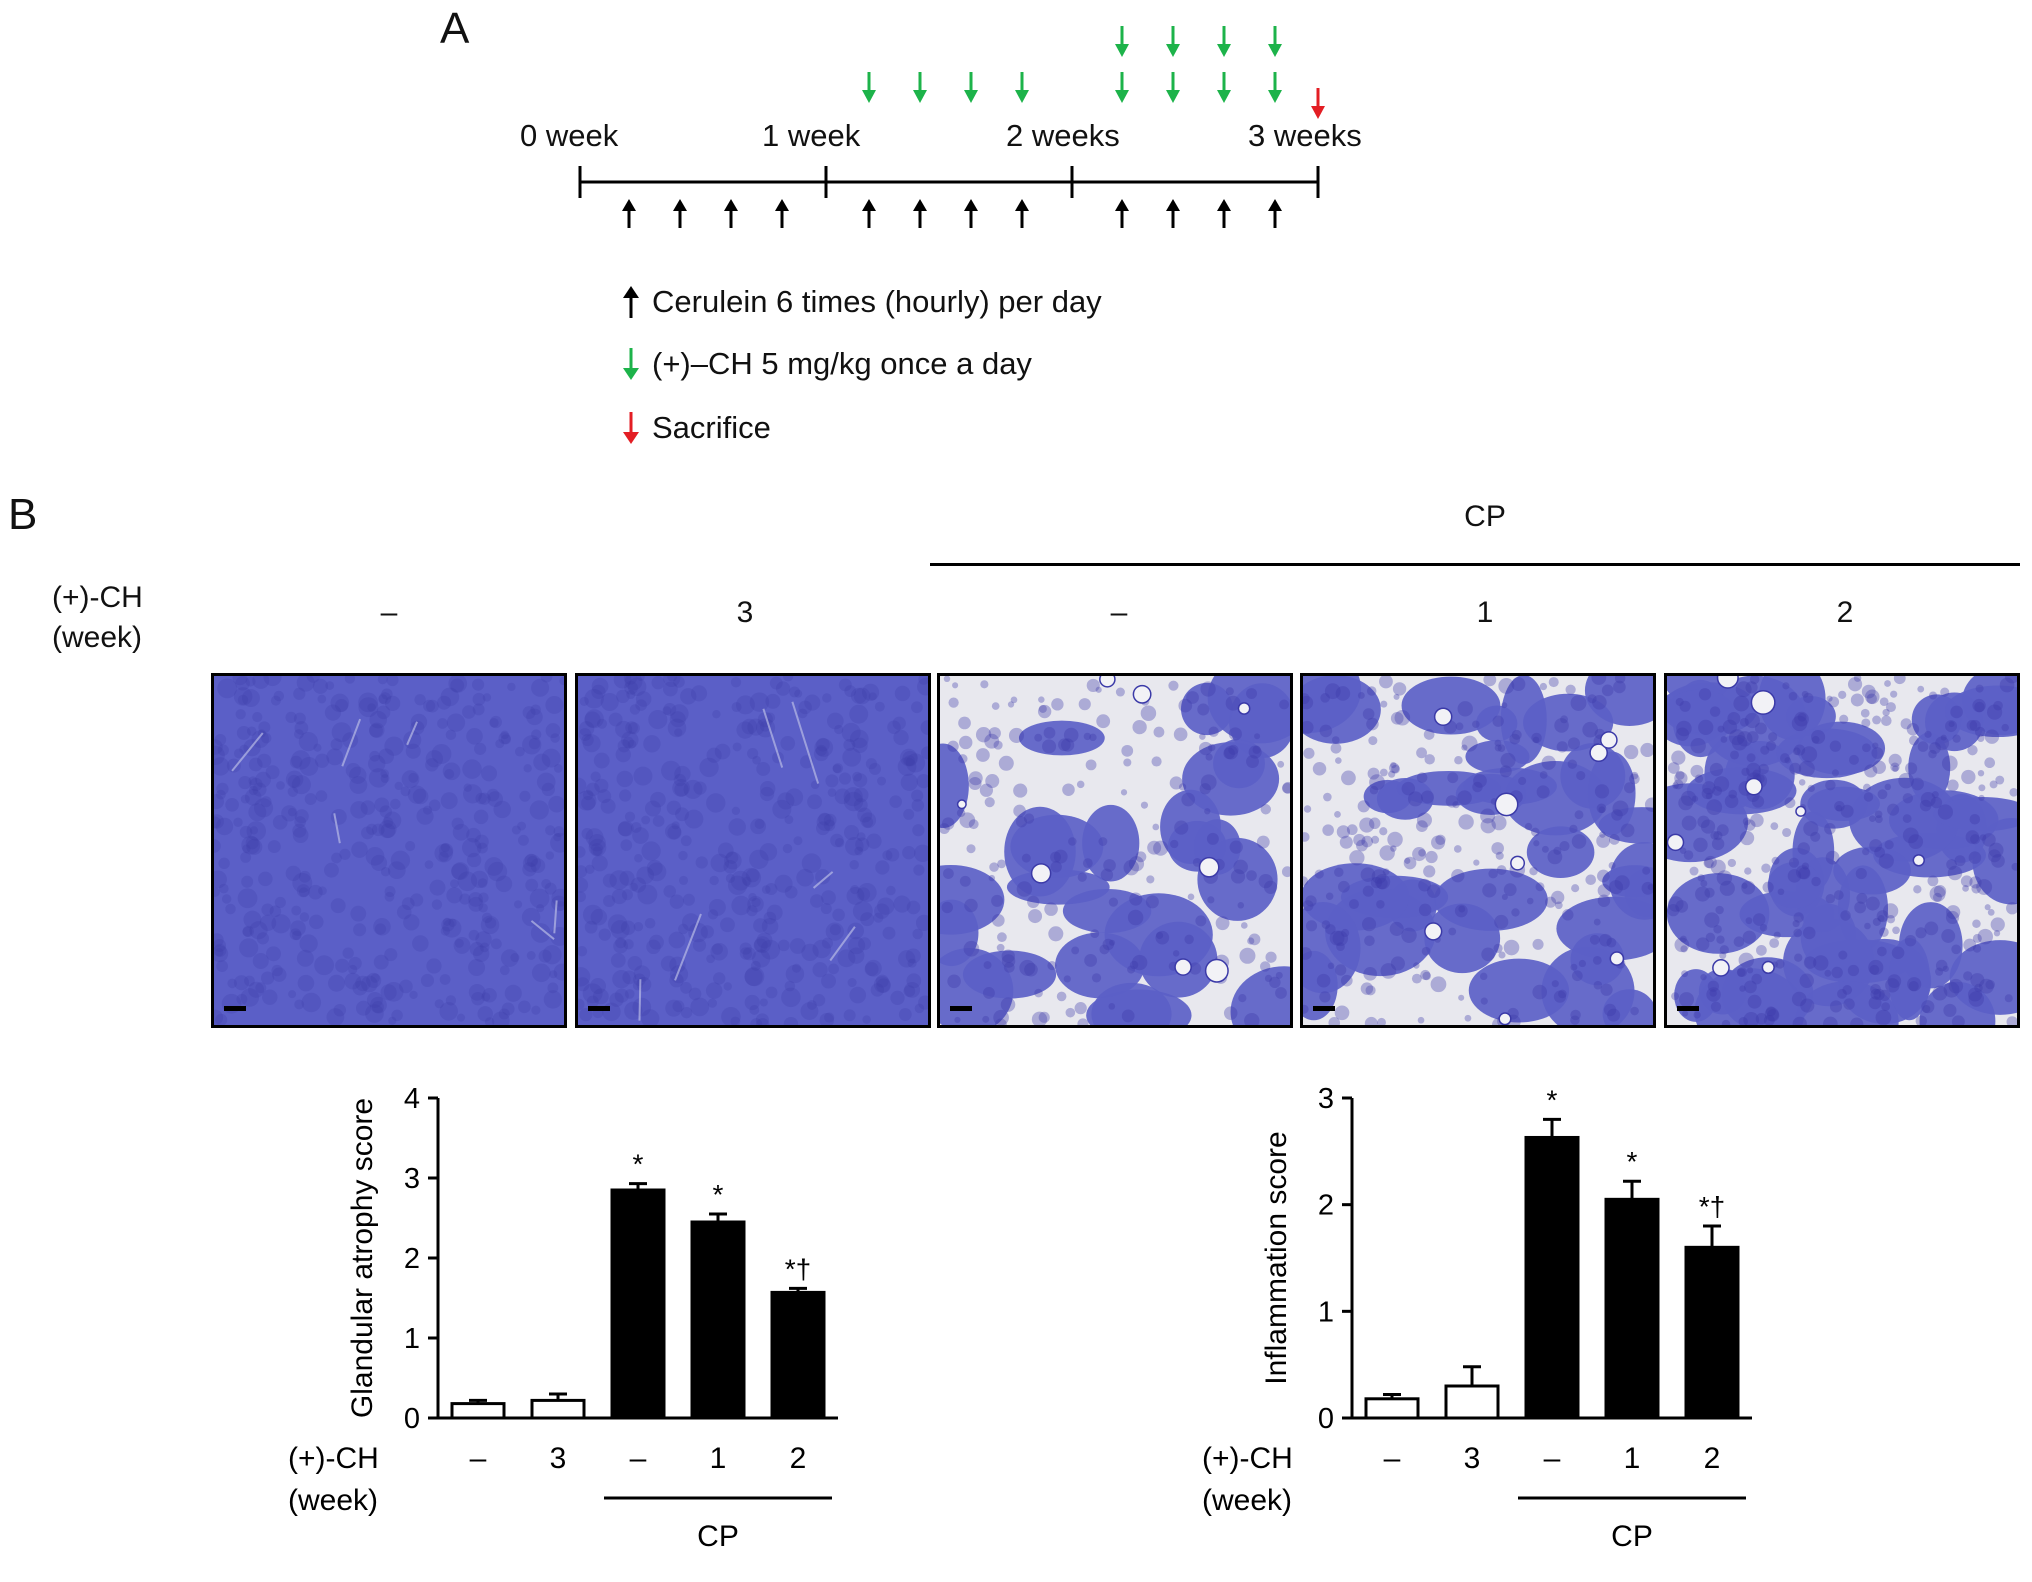  I want to click on black-up-arrow-icon, so click(631, 302).